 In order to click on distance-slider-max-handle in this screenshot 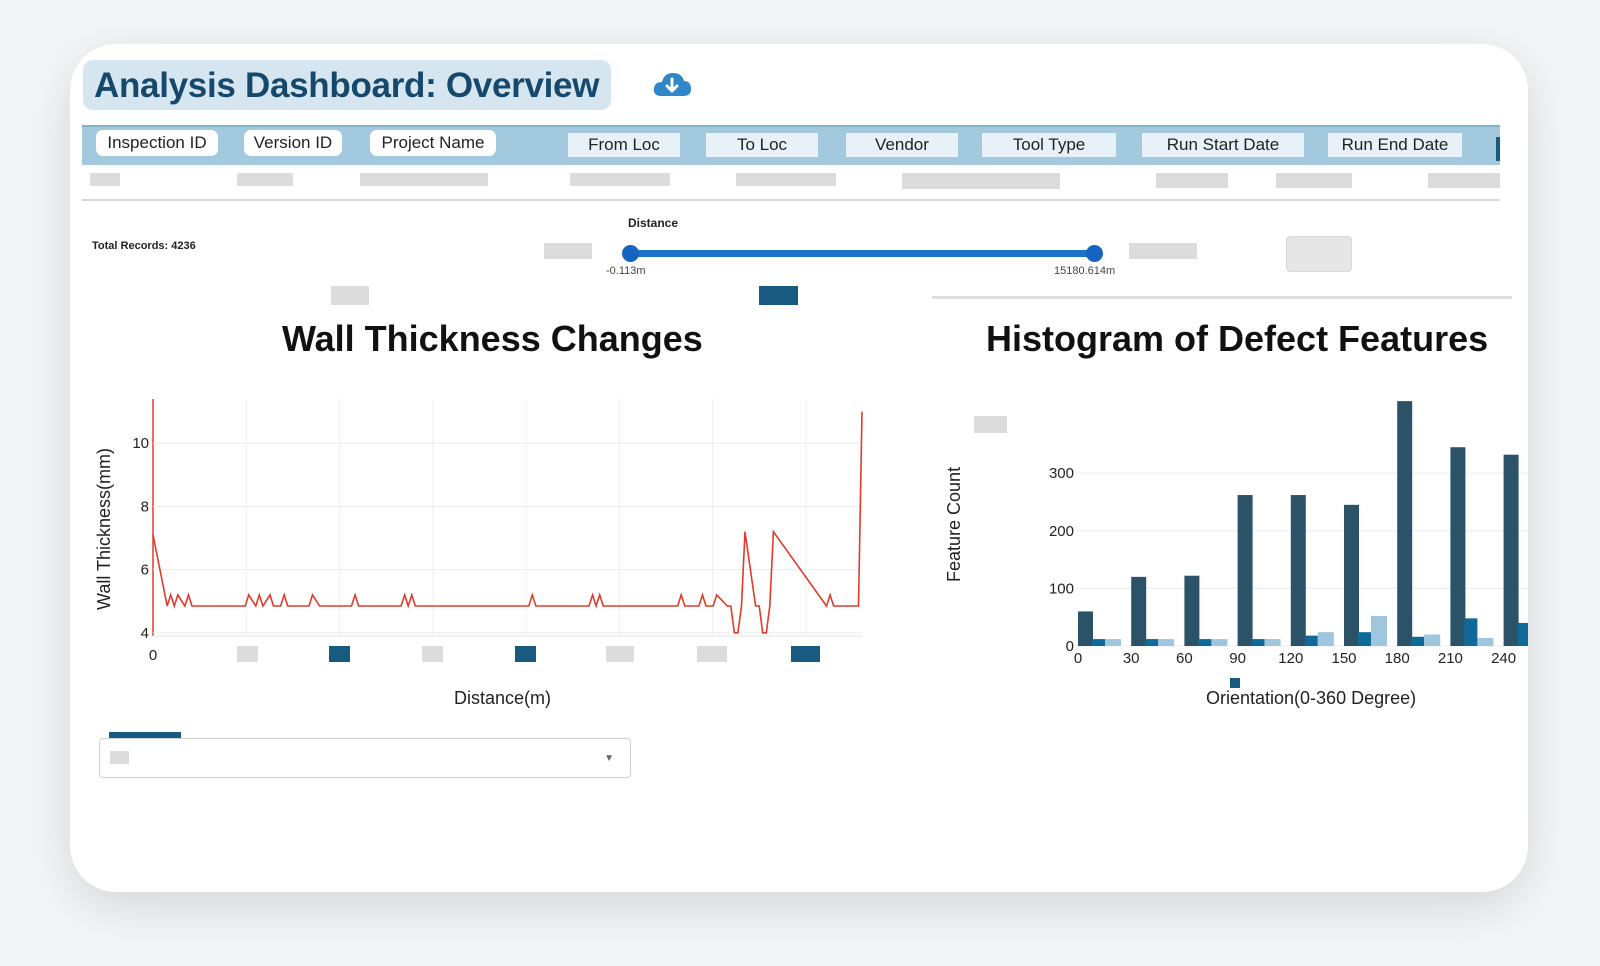, I will do `click(1094, 253)`.